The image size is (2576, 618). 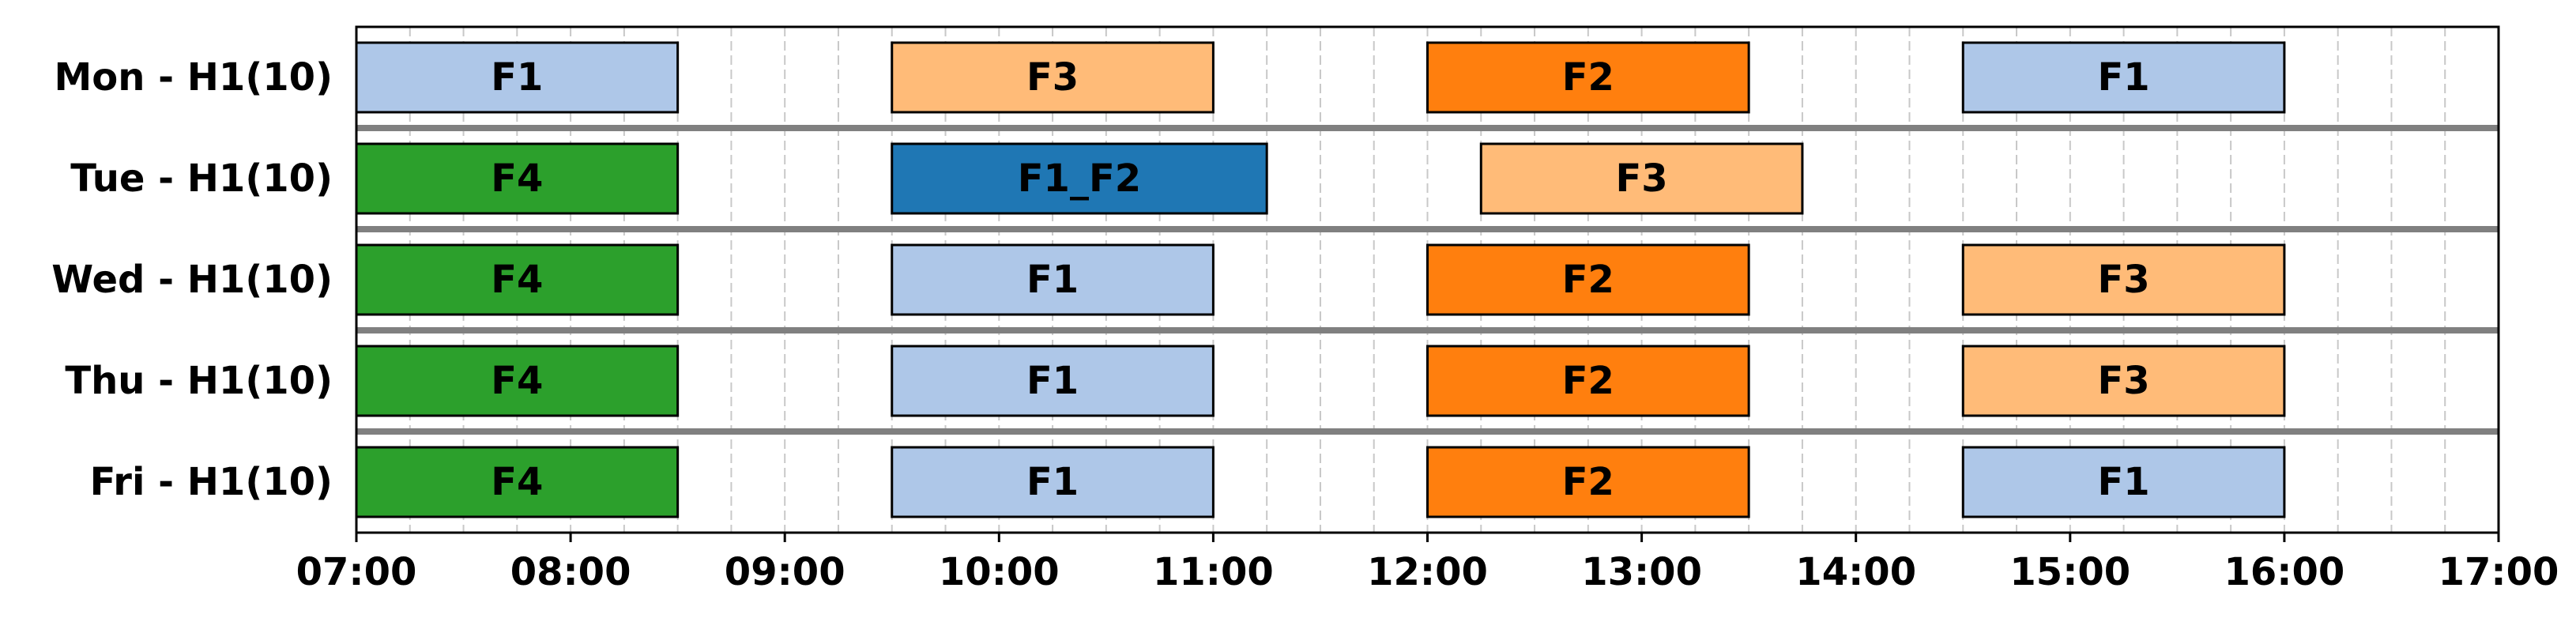 What do you see at coordinates (2069, 572) in the screenshot?
I see `x-tick-label: 15:00` at bounding box center [2069, 572].